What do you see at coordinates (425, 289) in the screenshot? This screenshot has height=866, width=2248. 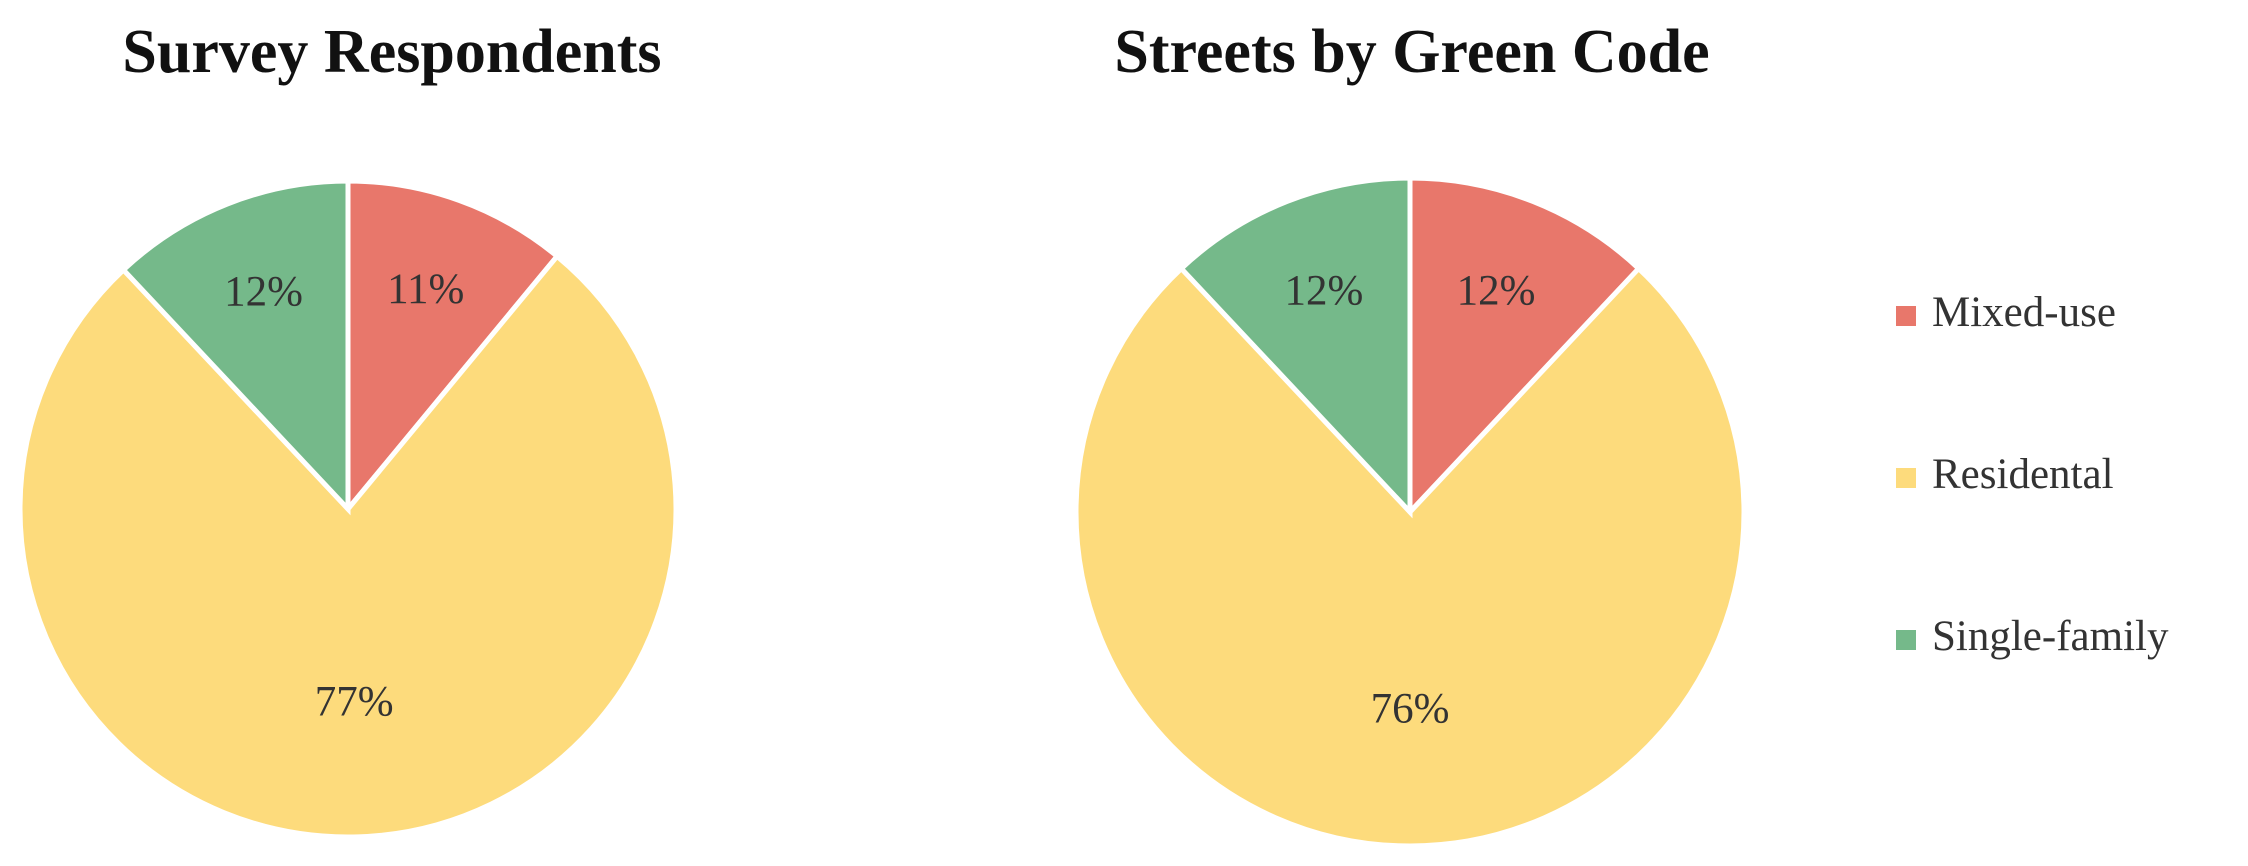 I see `data-label: 11%` at bounding box center [425, 289].